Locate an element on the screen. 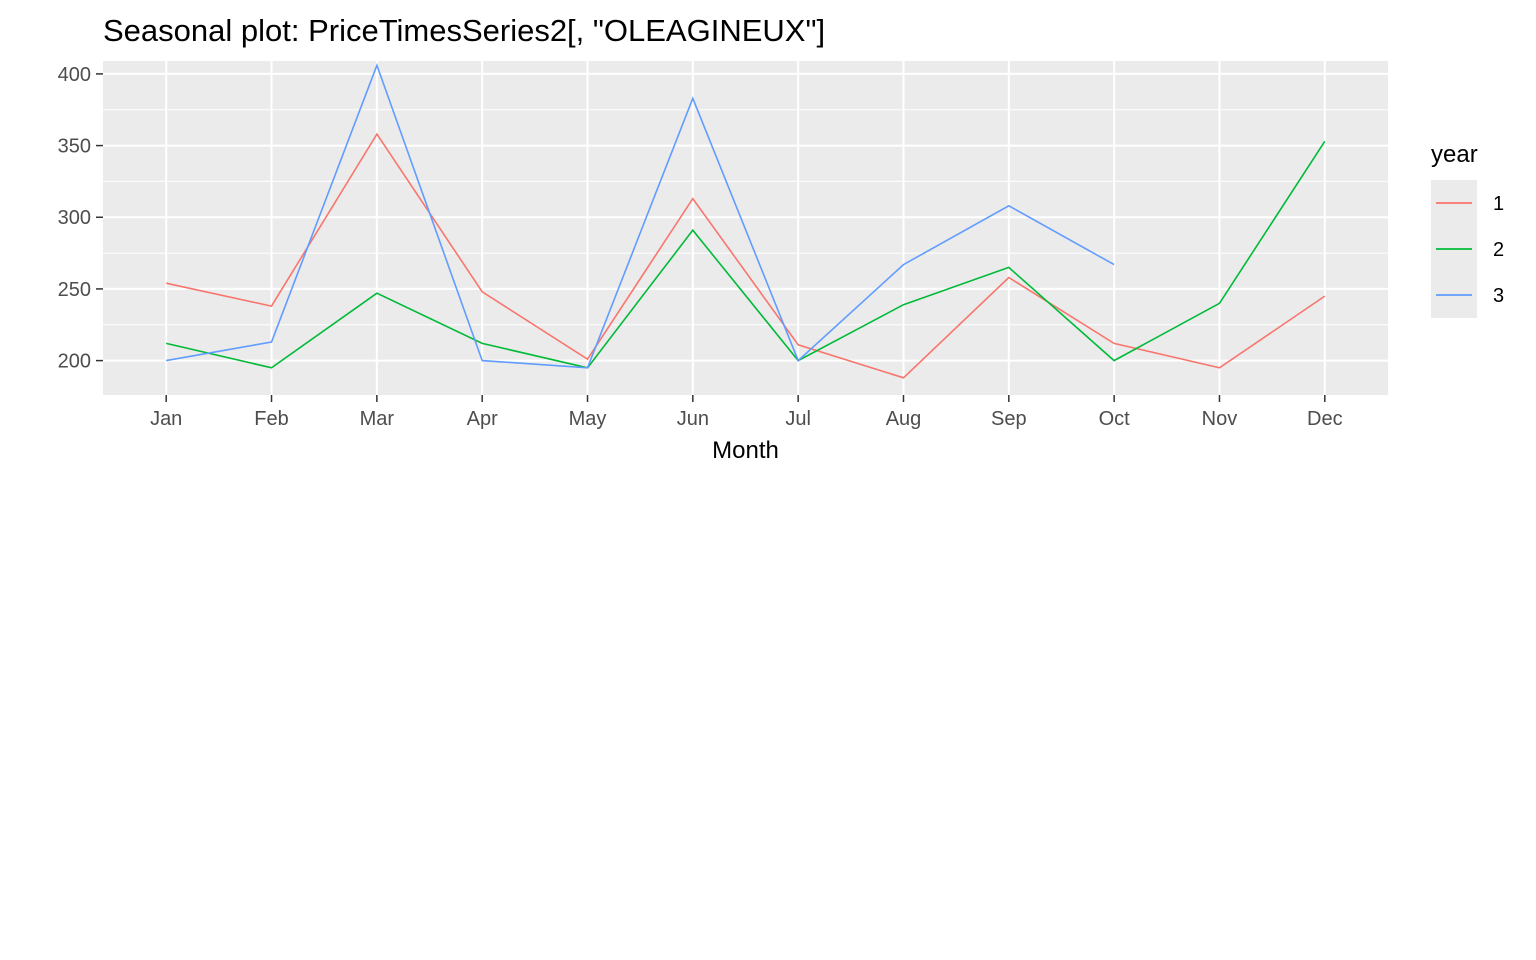  x-tick-label: Dec is located at coordinates (1325, 419).